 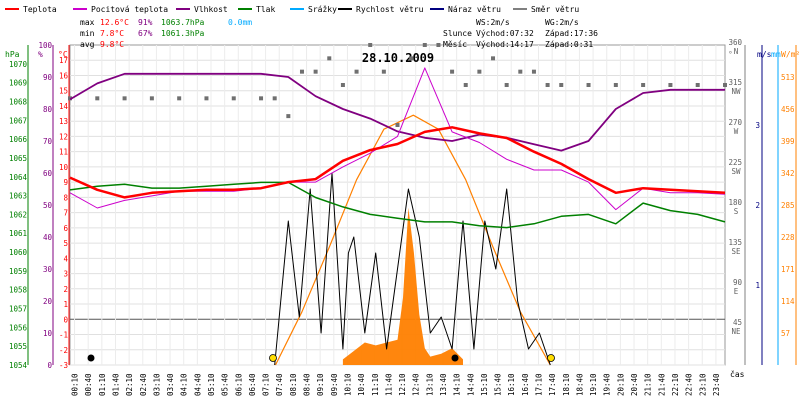 I want to click on stats-min-temp: 7.8°C, so click(x=112, y=33).